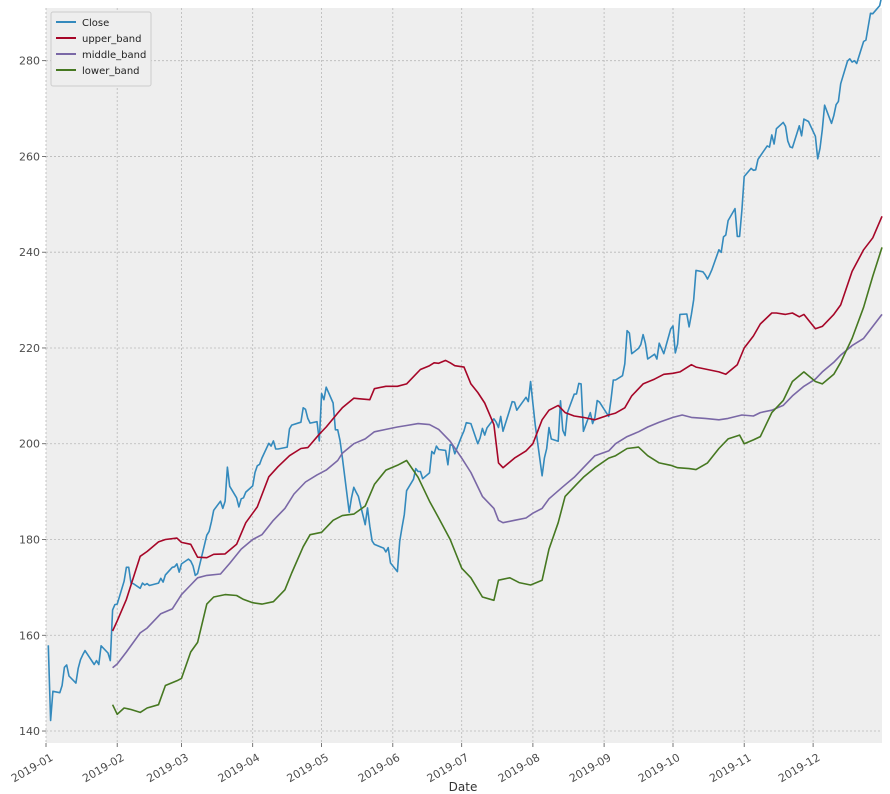  I want to click on y-tick-label: 180, so click(29, 539).